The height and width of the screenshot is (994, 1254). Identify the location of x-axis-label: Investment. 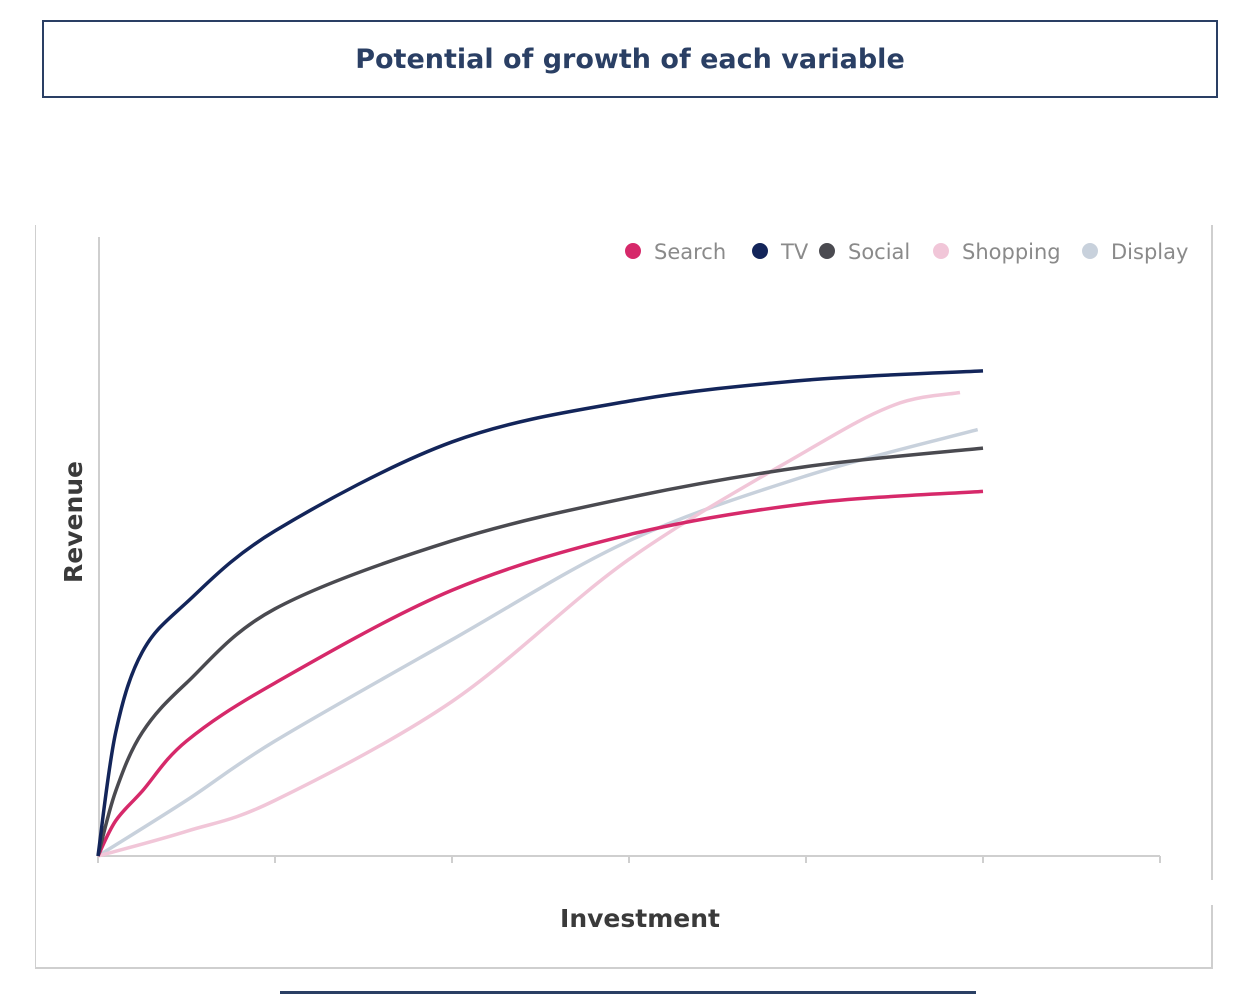
(640, 918).